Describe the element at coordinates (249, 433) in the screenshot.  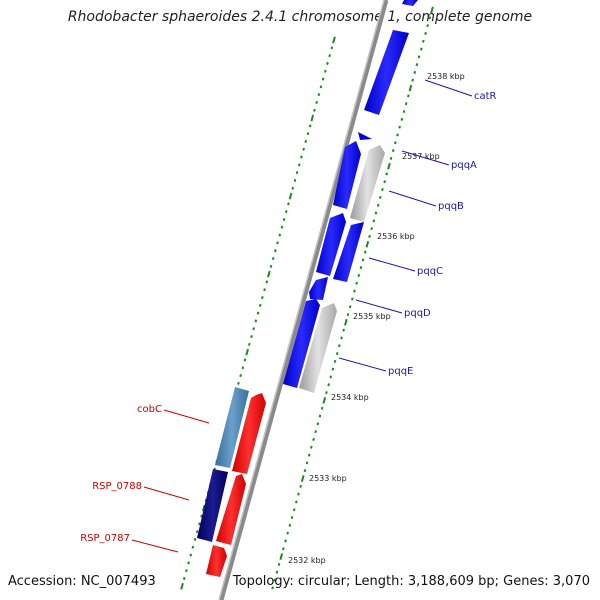
I see `gene-cobC-red-arrow` at that location.